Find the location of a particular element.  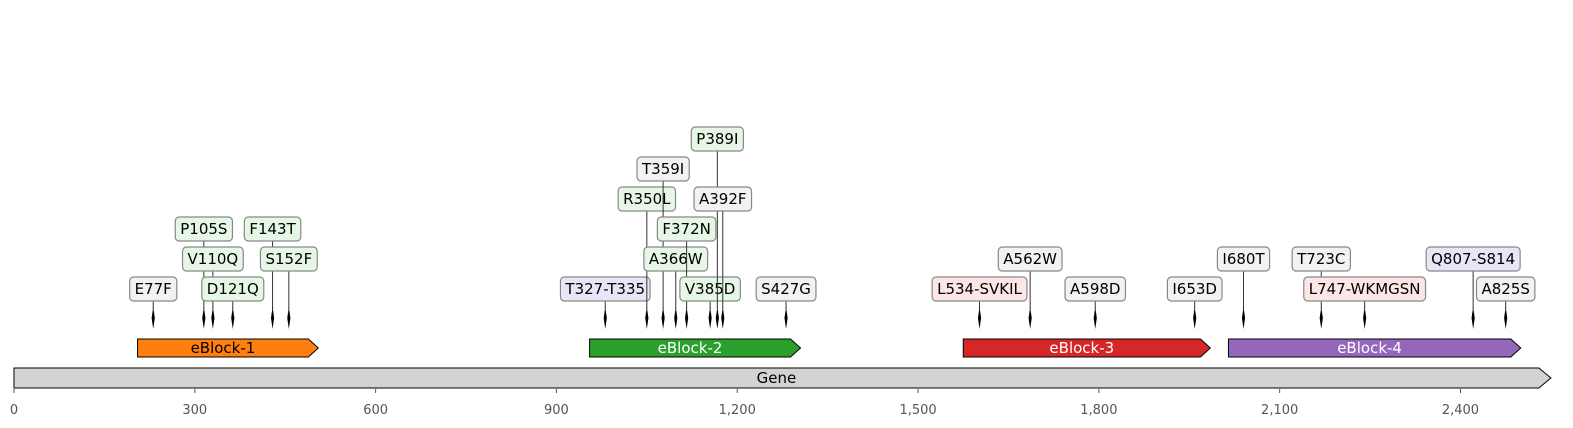

mutation-label: T327-T335 is located at coordinates (604, 289).